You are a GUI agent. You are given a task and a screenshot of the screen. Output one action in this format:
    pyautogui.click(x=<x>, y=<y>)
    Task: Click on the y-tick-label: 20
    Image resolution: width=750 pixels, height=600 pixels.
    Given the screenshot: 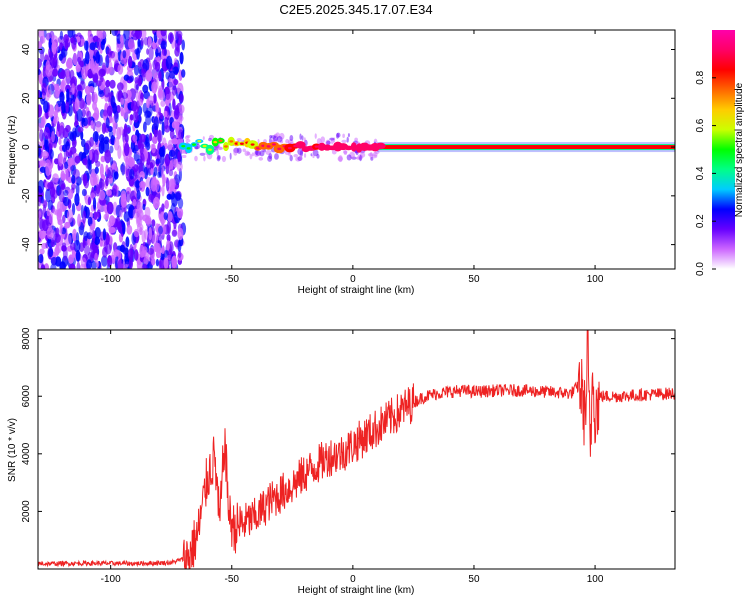 What is the action you would take?
    pyautogui.click(x=26, y=98)
    